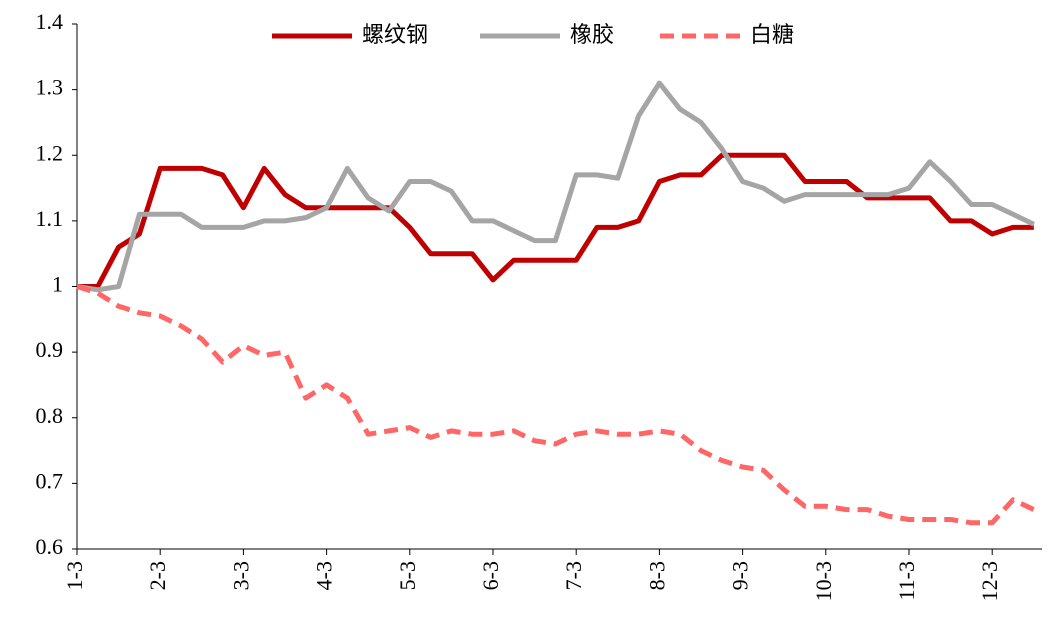  I want to click on x-tick-label: 3-3, so click(240, 575).